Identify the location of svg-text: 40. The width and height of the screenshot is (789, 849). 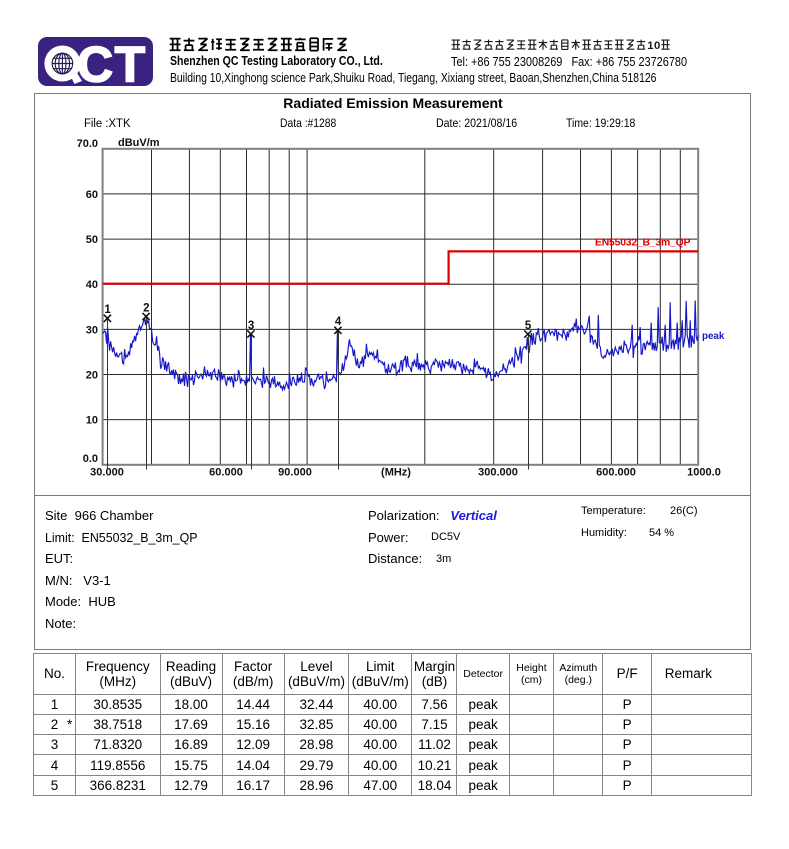
(92, 285).